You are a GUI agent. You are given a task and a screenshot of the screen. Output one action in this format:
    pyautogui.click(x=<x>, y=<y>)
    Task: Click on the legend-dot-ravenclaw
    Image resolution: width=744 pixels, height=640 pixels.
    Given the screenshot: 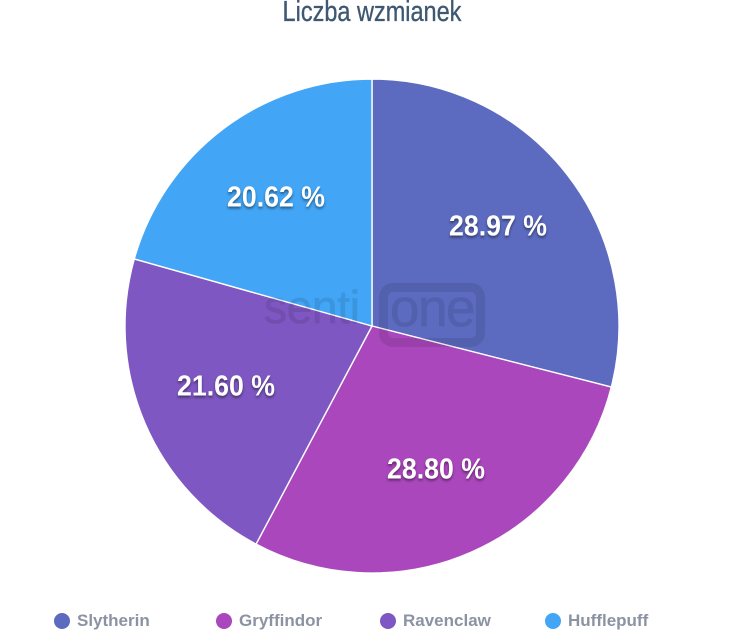 What is the action you would take?
    pyautogui.click(x=388, y=621)
    